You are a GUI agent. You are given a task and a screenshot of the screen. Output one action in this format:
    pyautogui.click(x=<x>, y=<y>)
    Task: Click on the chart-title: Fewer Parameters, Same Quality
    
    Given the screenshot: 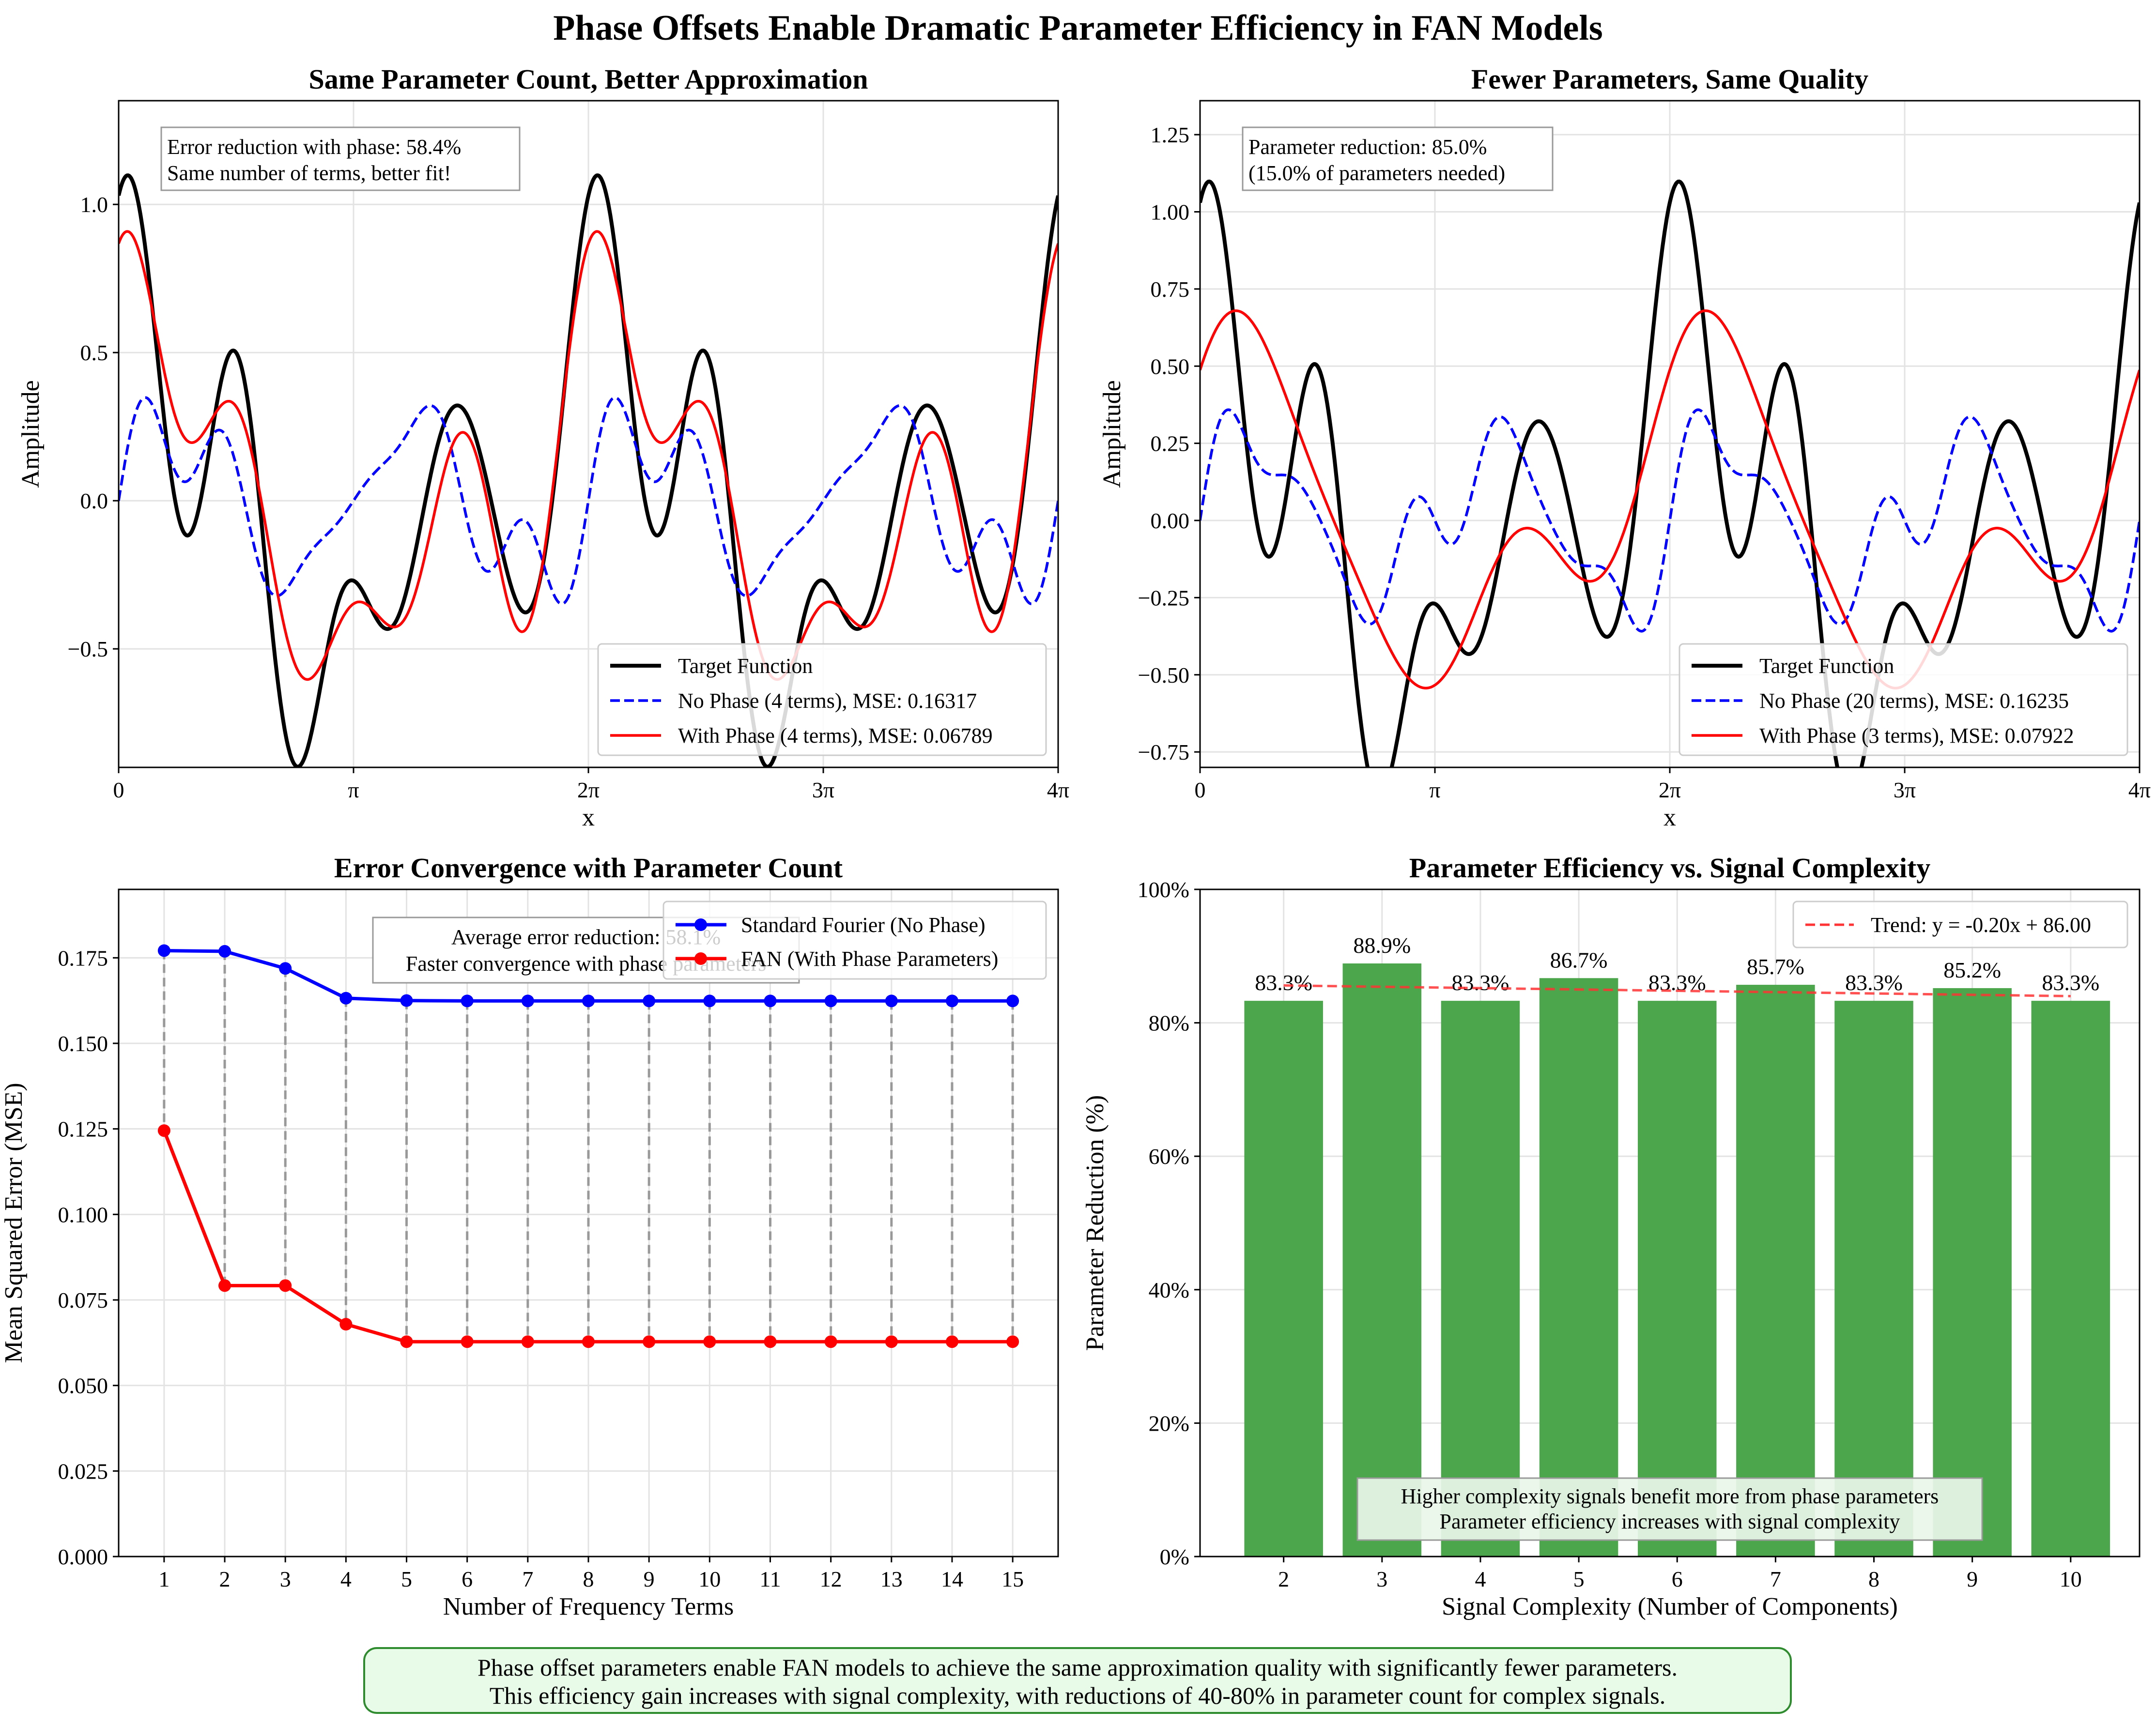 What is the action you would take?
    pyautogui.click(x=1669, y=79)
    